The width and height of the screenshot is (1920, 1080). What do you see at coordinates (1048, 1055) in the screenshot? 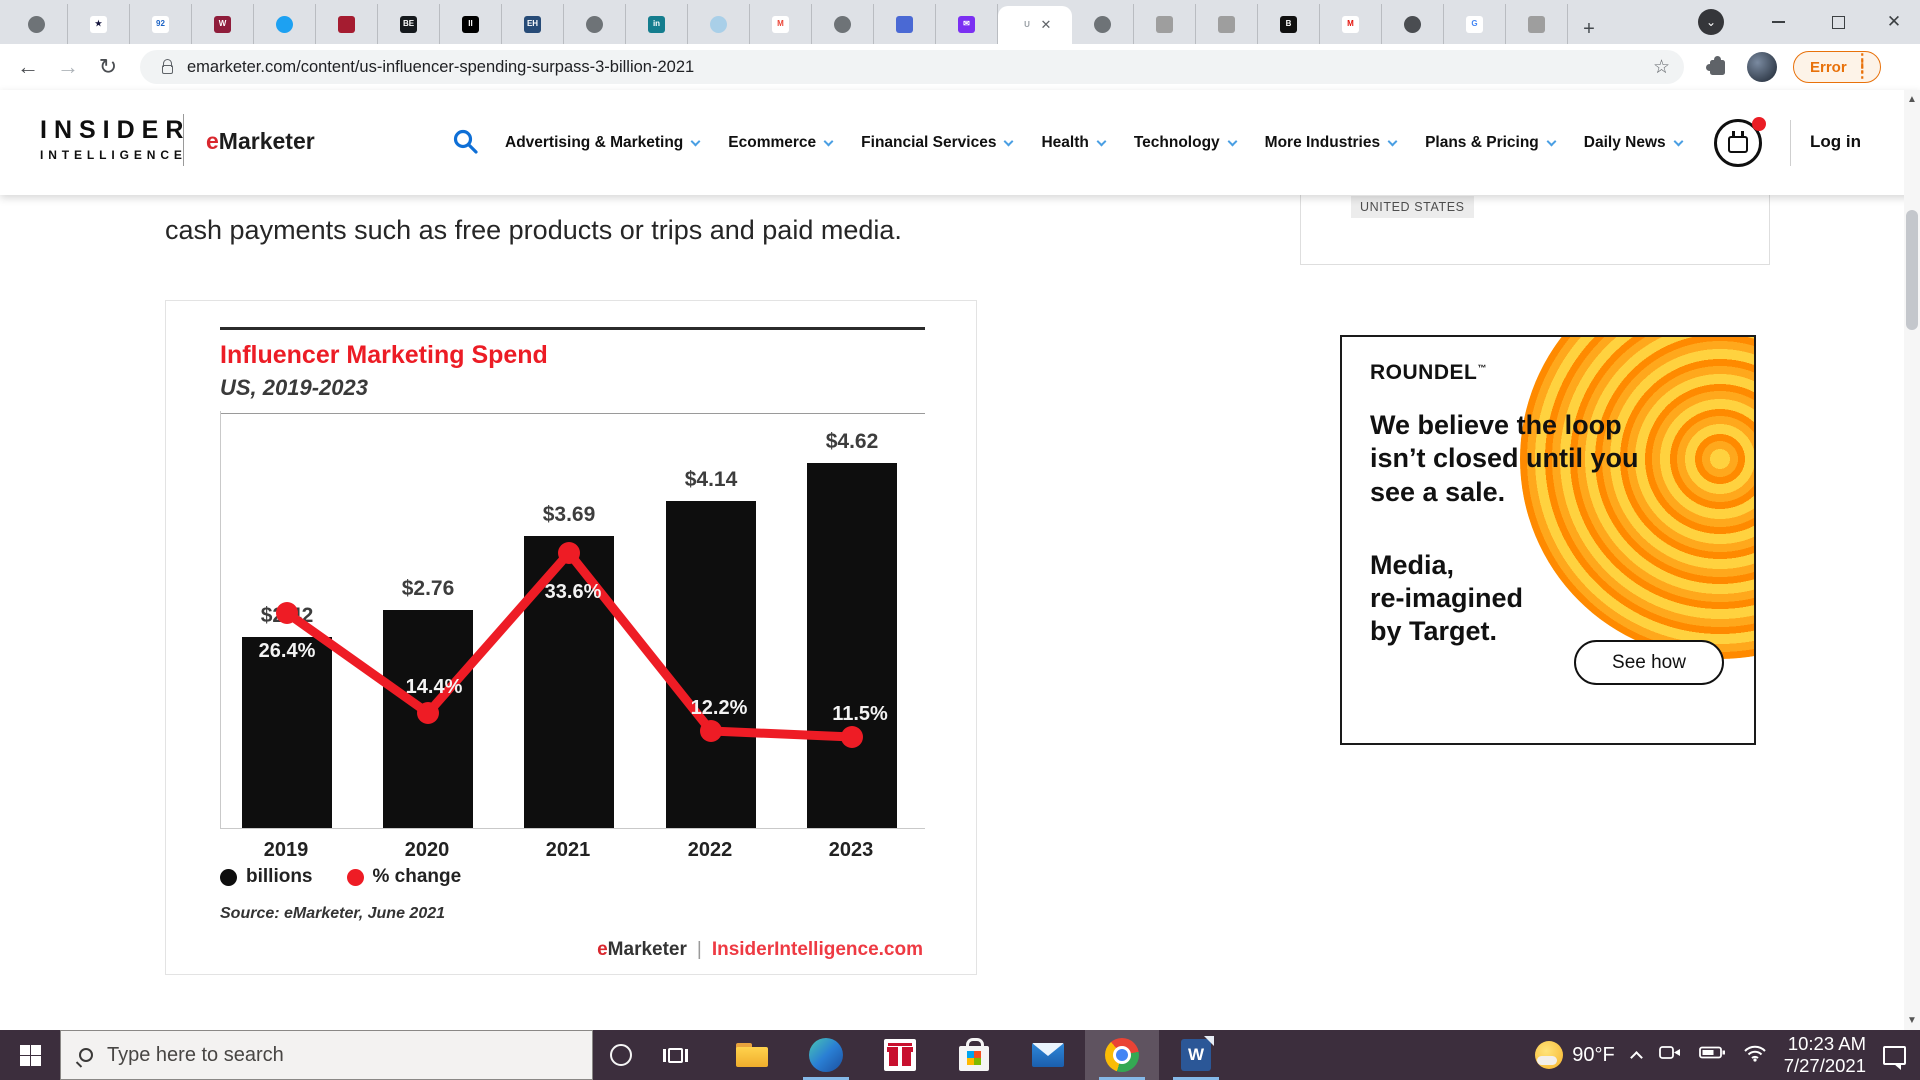
I see `mail-icon` at bounding box center [1048, 1055].